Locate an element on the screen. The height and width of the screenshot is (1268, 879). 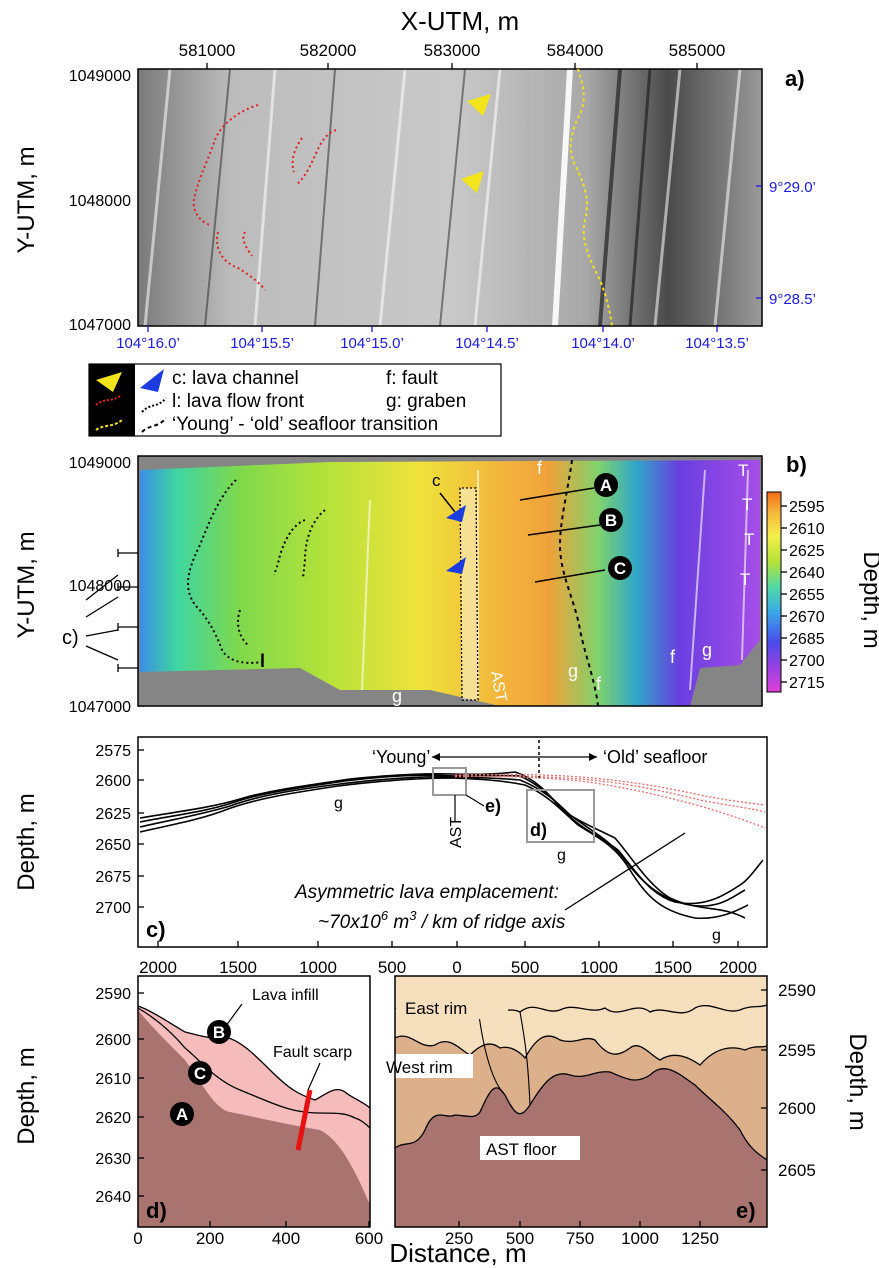
panel-d-frame is located at coordinates (254, 1101).